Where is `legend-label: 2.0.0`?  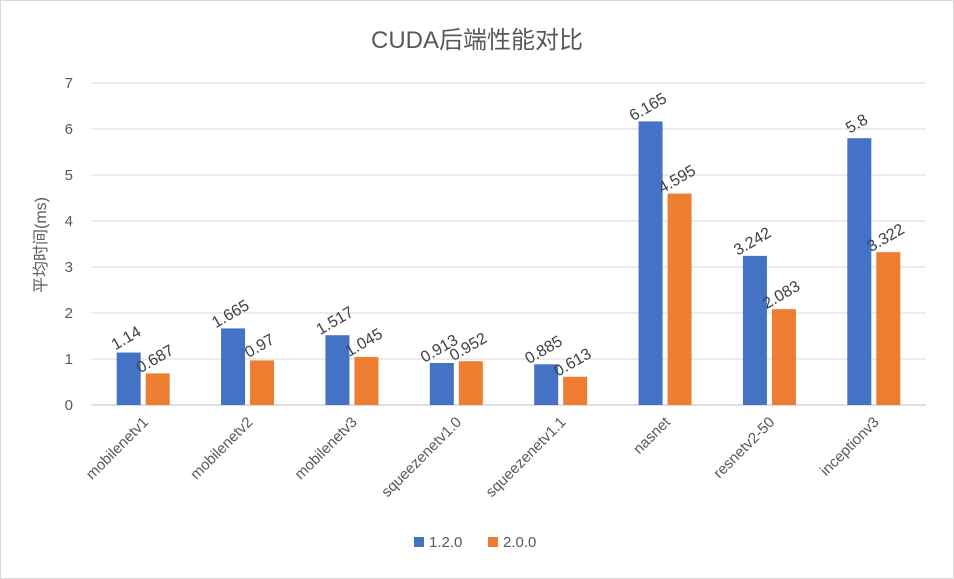 legend-label: 2.0.0 is located at coordinates (519, 542).